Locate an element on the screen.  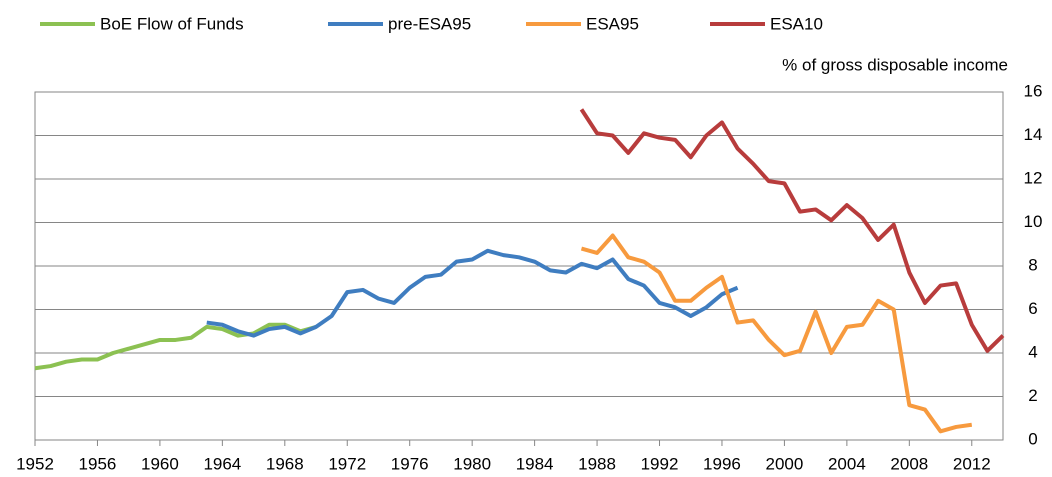
y-tick-label: 10 is located at coordinates (1033, 221).